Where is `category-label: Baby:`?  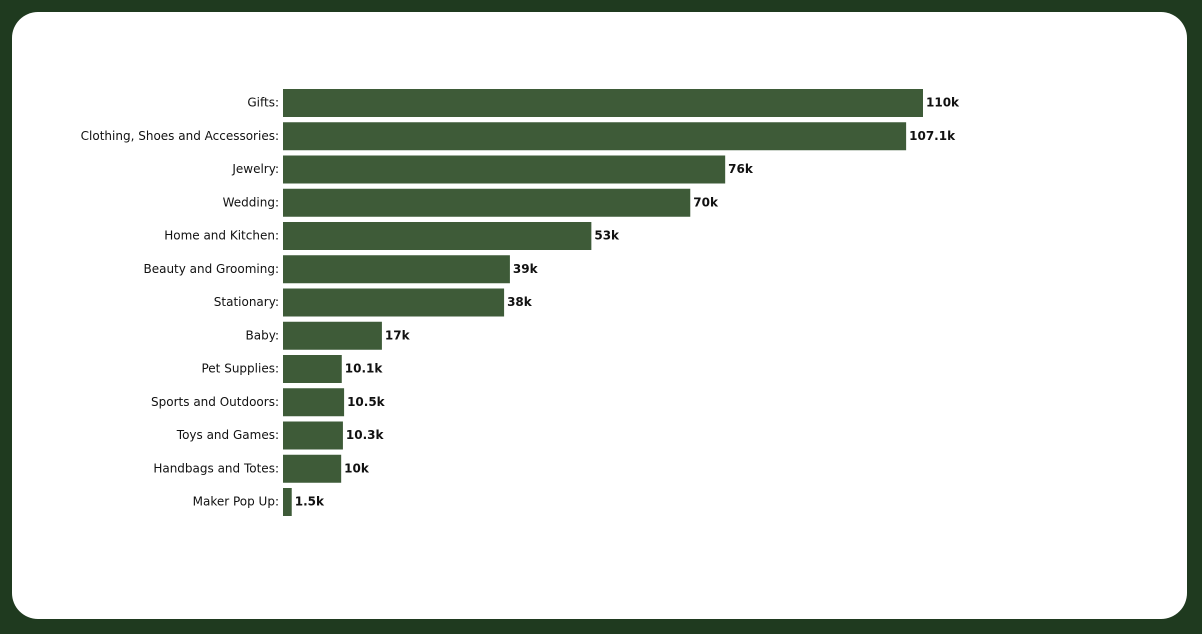
category-label: Baby: is located at coordinates (262, 335).